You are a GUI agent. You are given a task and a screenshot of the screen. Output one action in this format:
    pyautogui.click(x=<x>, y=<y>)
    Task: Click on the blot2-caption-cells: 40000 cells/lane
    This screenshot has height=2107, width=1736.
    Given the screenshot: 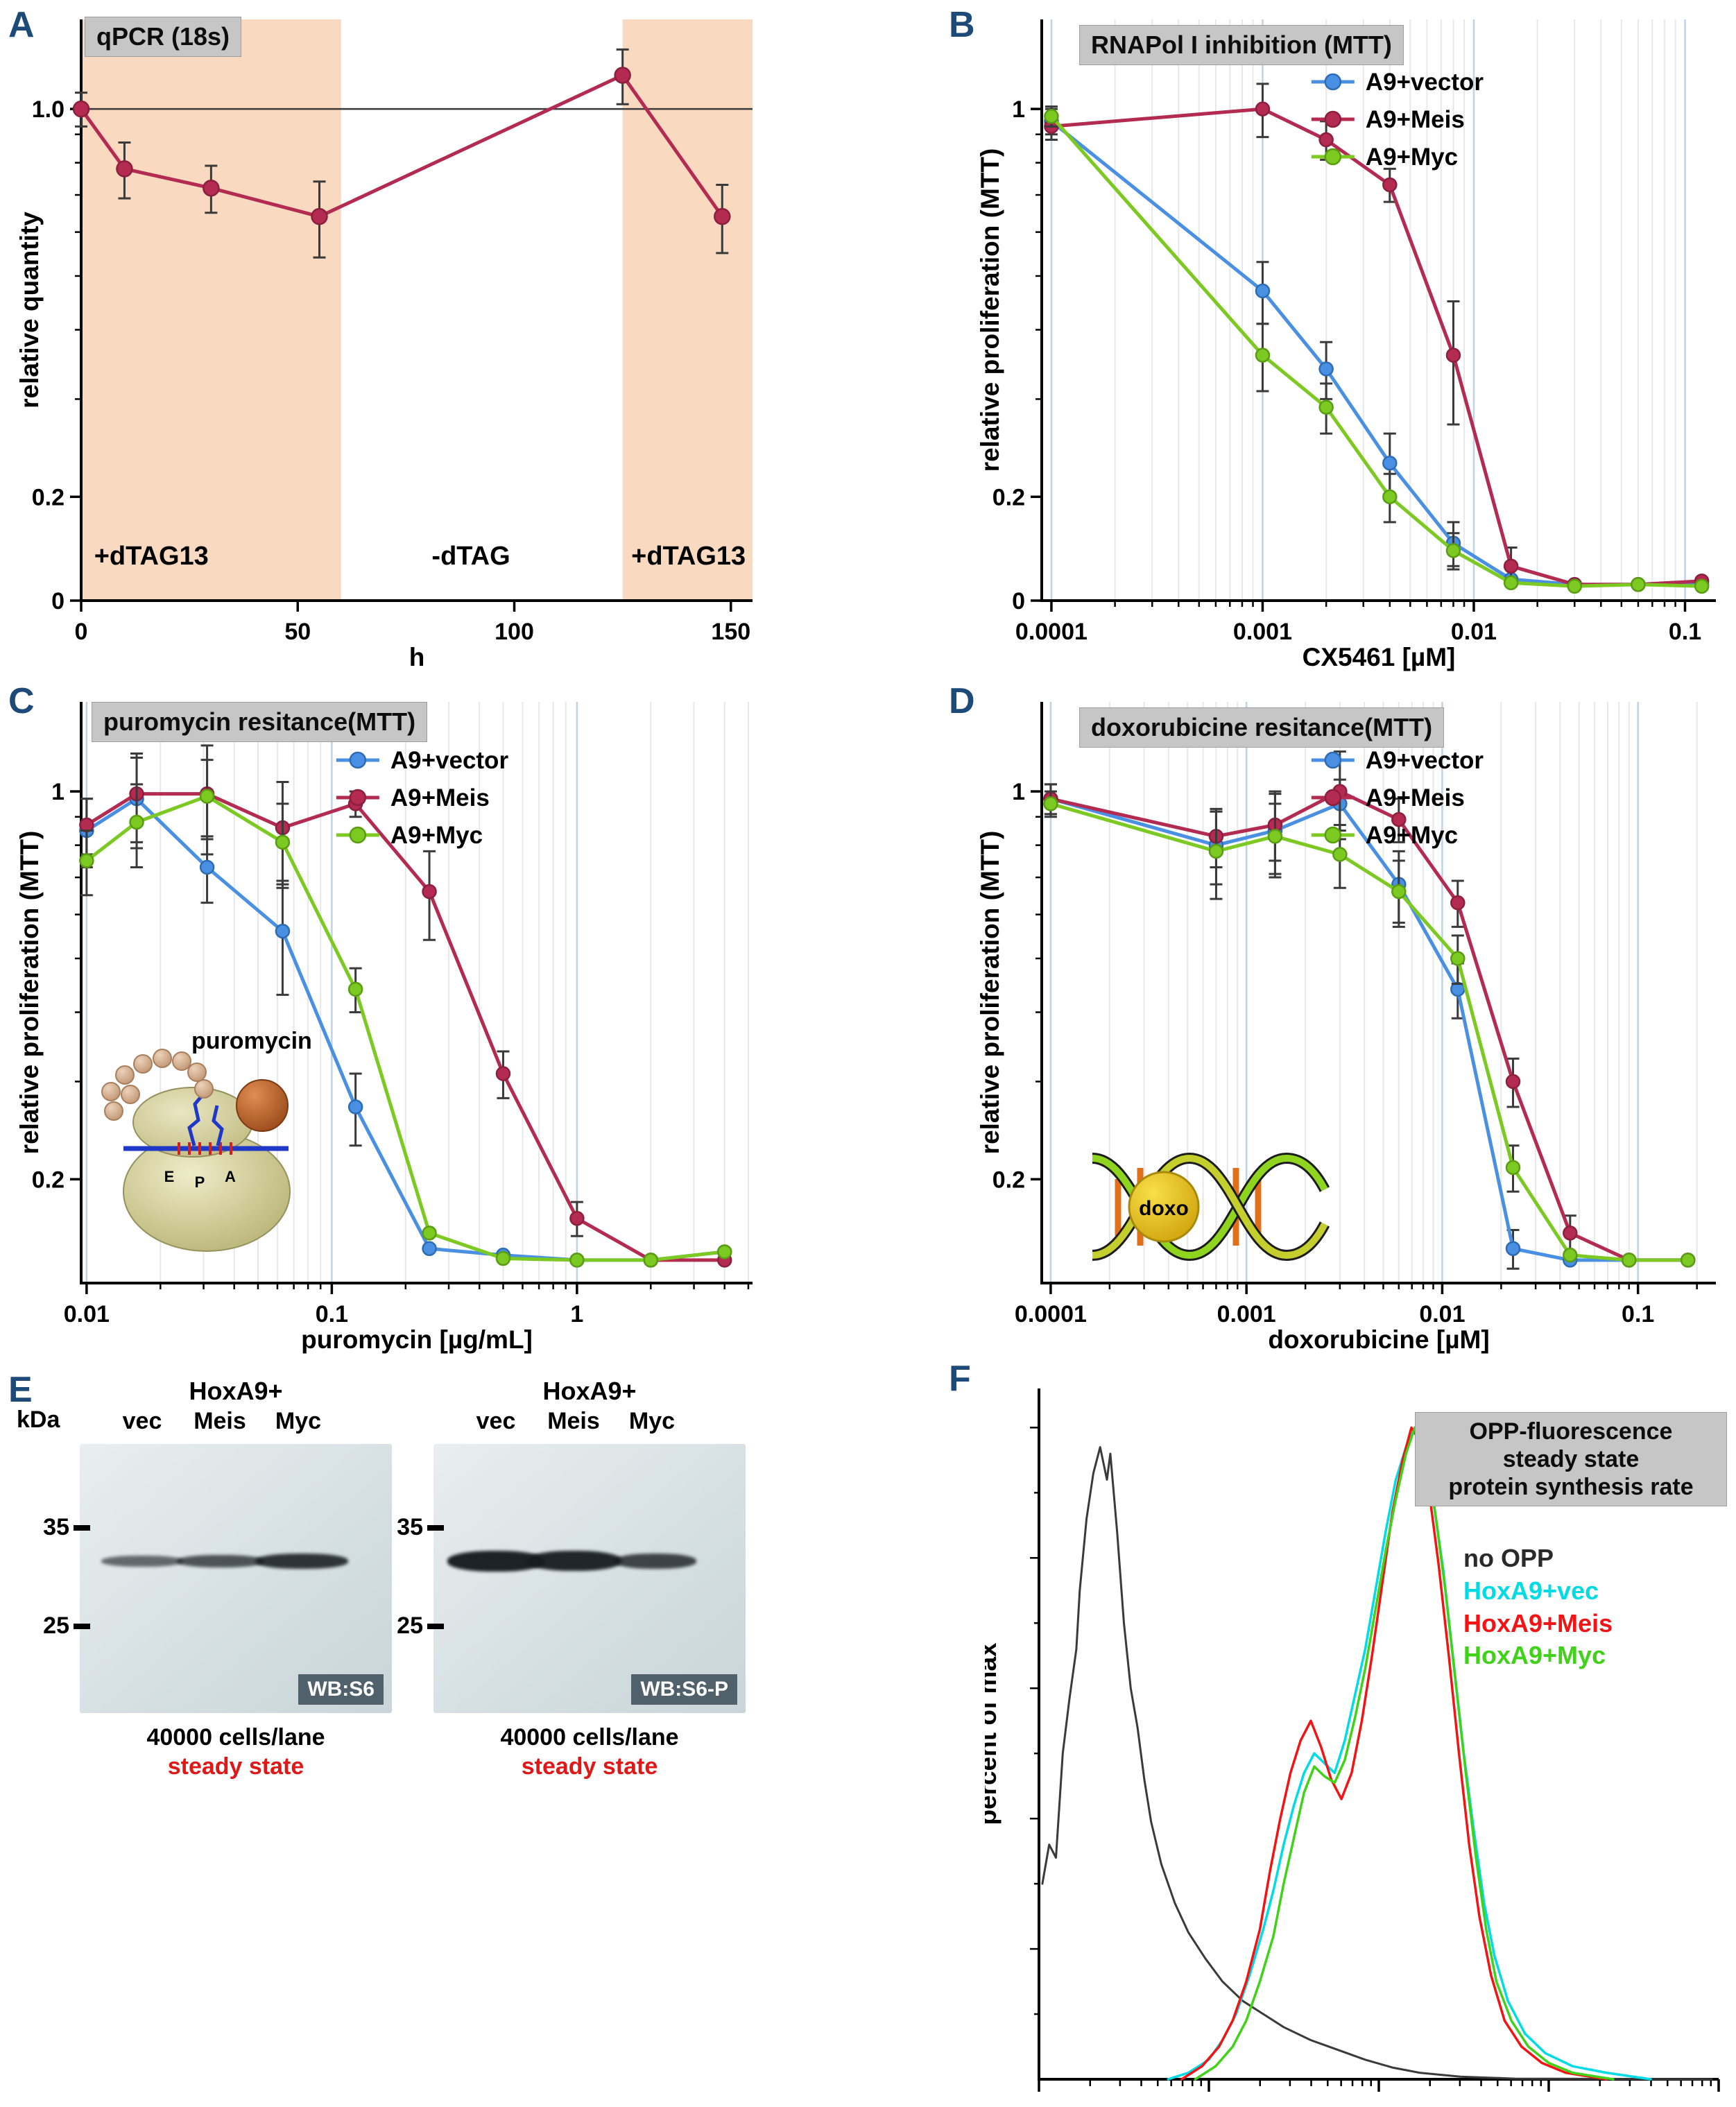 What is the action you would take?
    pyautogui.click(x=589, y=1737)
    